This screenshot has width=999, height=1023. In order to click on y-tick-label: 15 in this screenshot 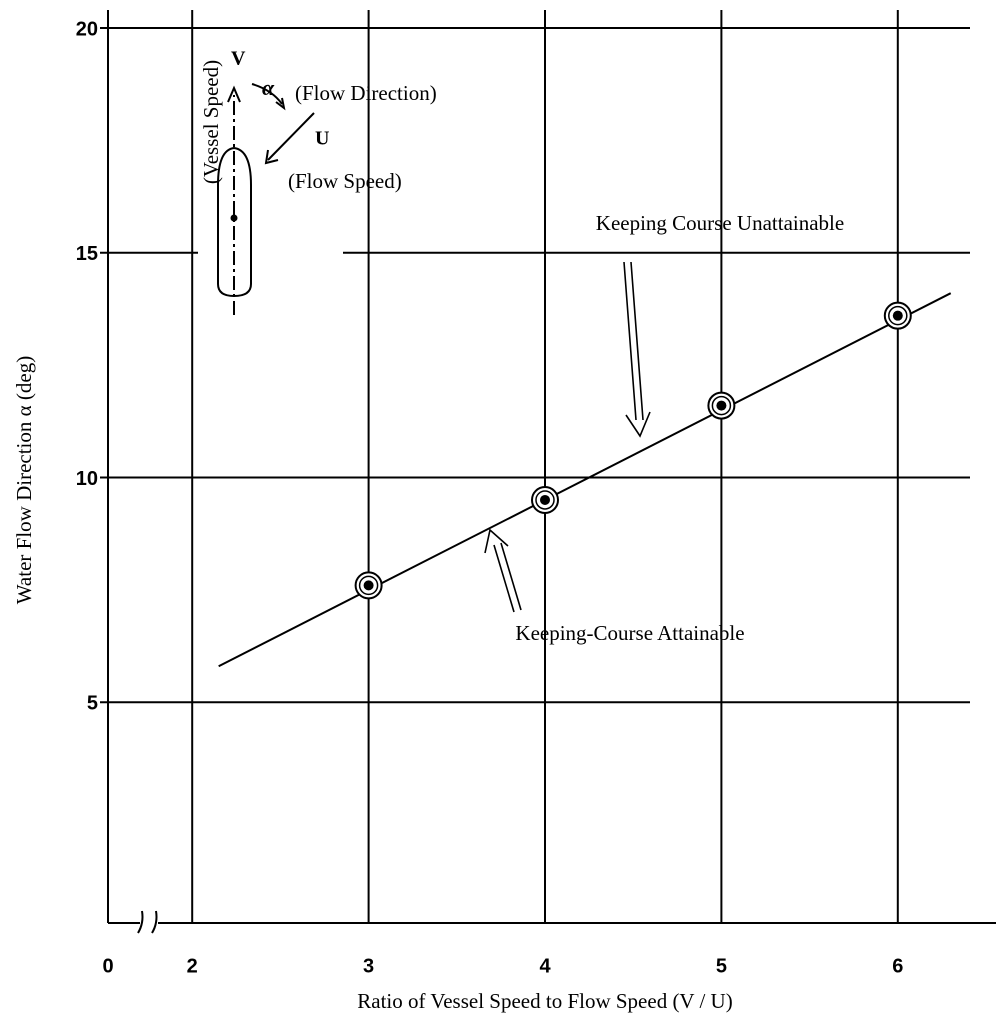, I will do `click(87, 254)`.